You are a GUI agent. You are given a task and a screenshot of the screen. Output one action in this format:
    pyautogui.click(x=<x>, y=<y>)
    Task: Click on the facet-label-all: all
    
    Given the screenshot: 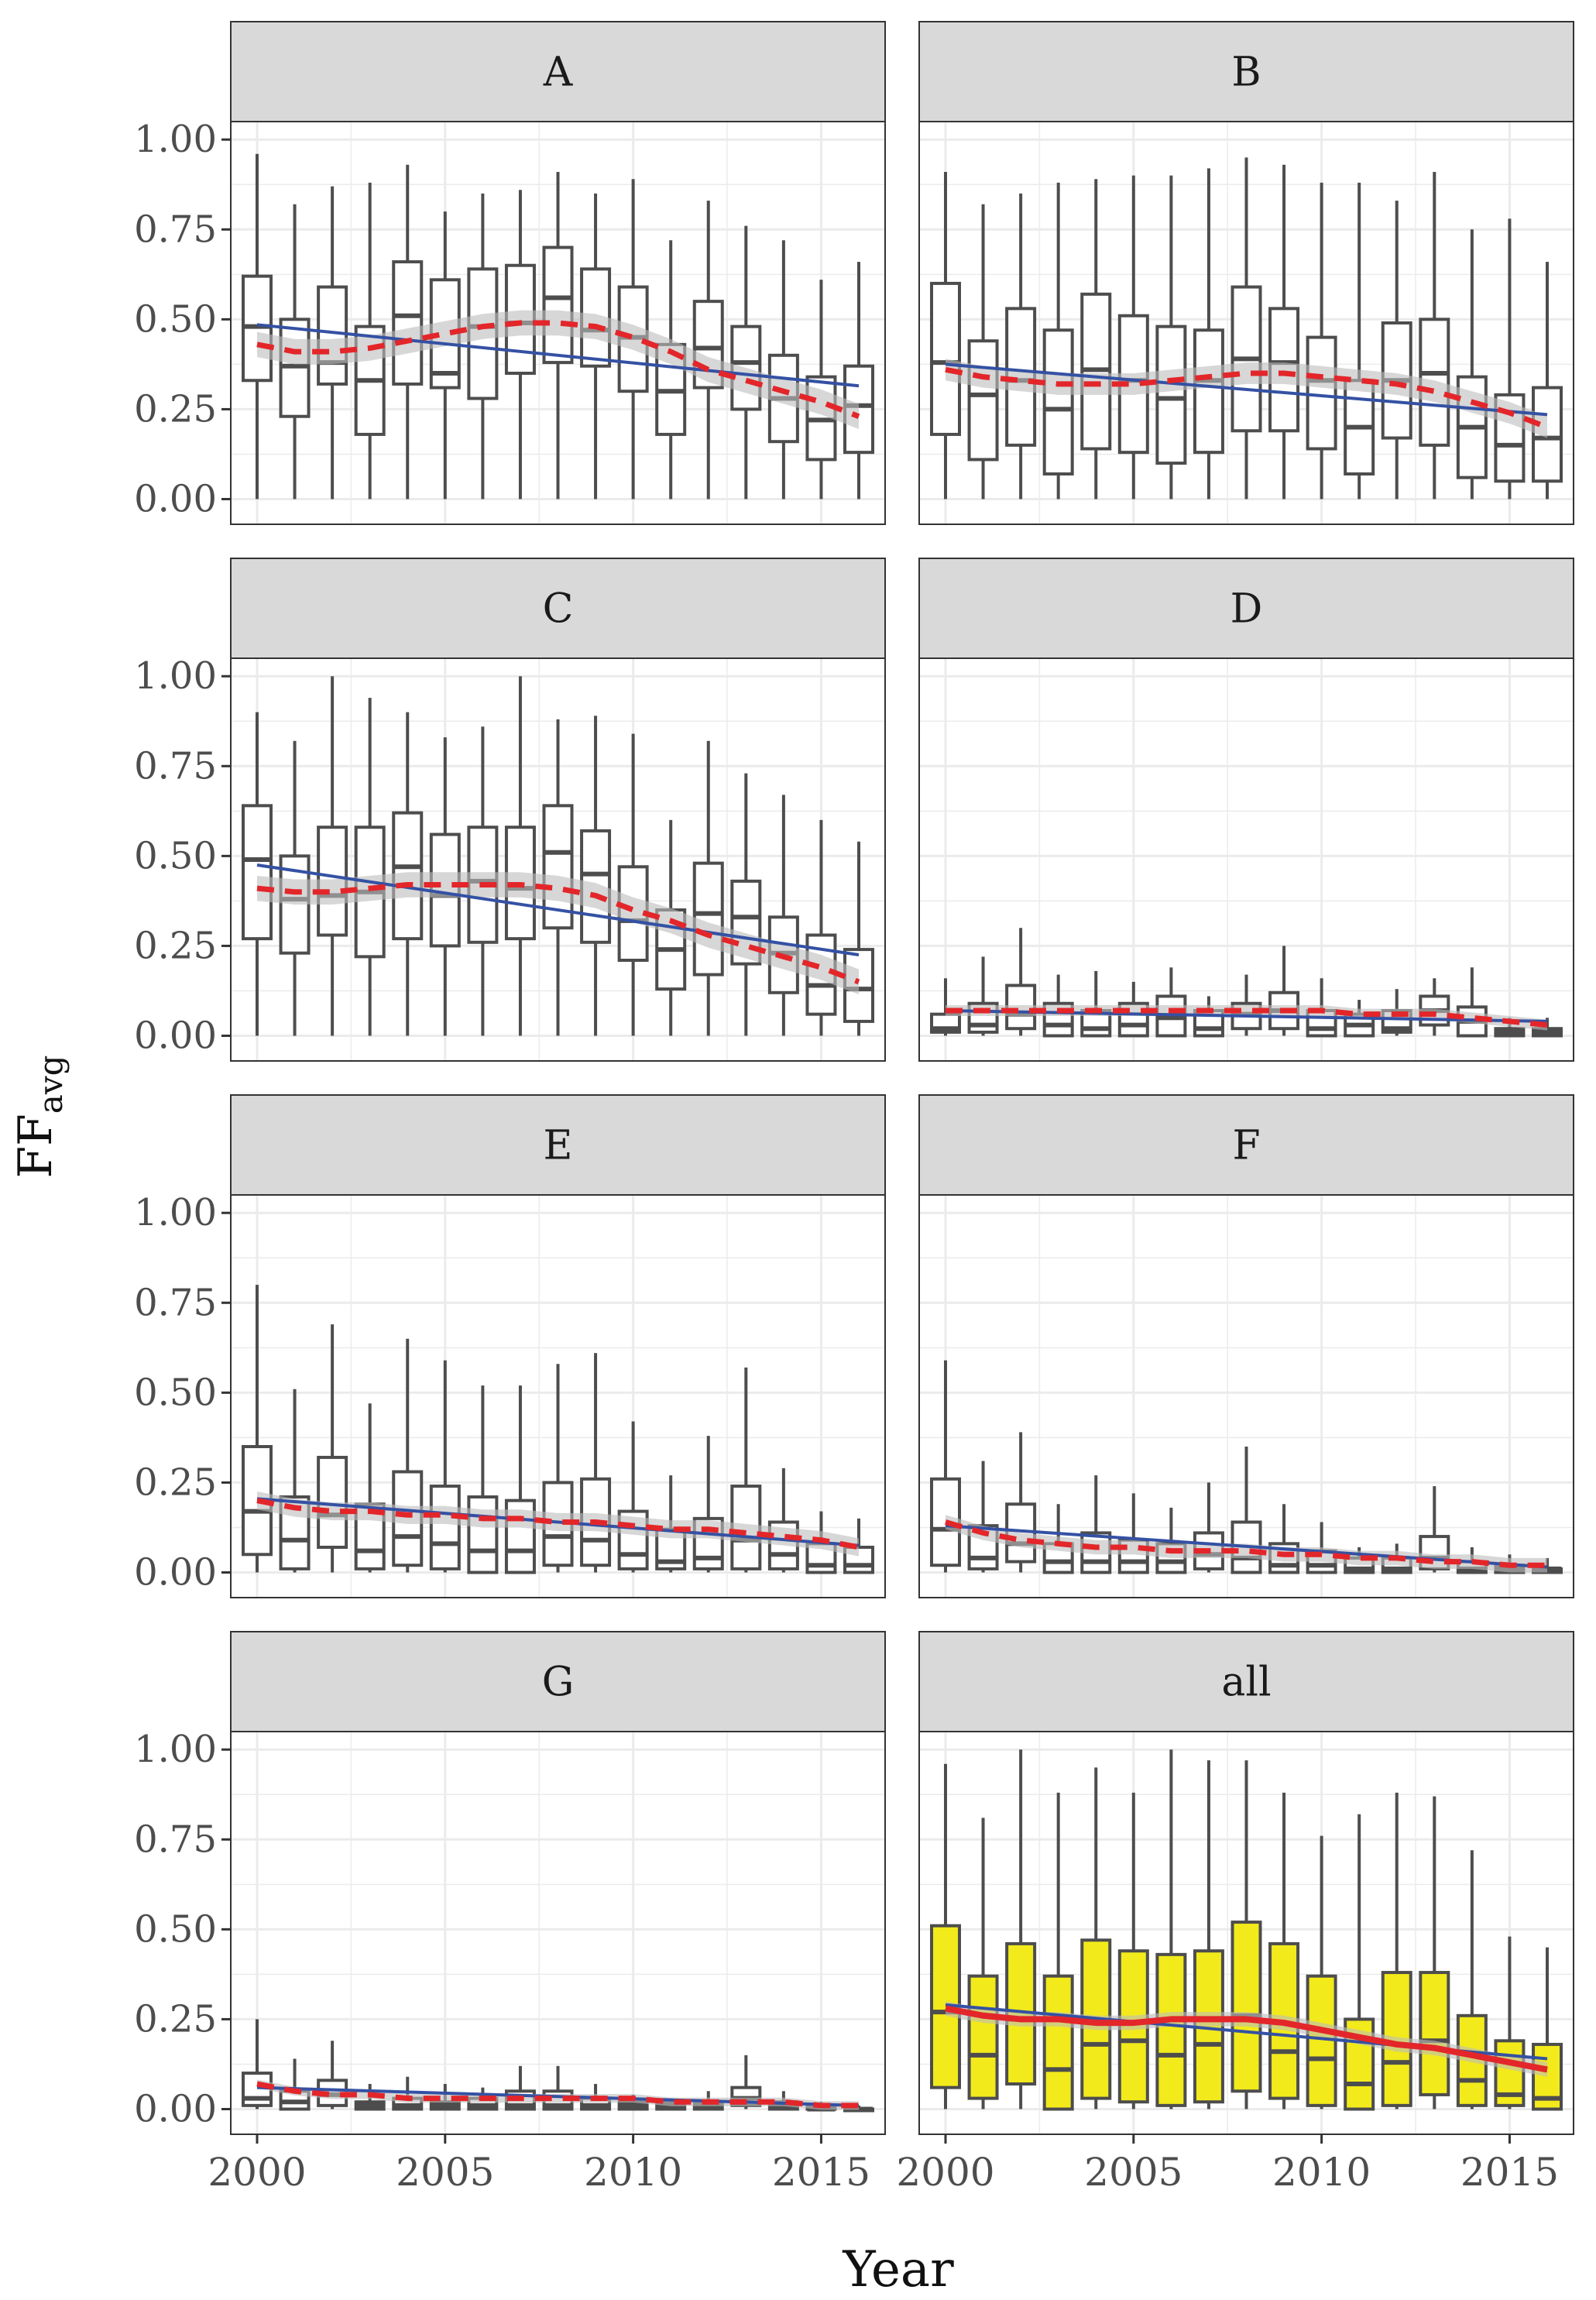 What is the action you would take?
    pyautogui.click(x=1246, y=1683)
    